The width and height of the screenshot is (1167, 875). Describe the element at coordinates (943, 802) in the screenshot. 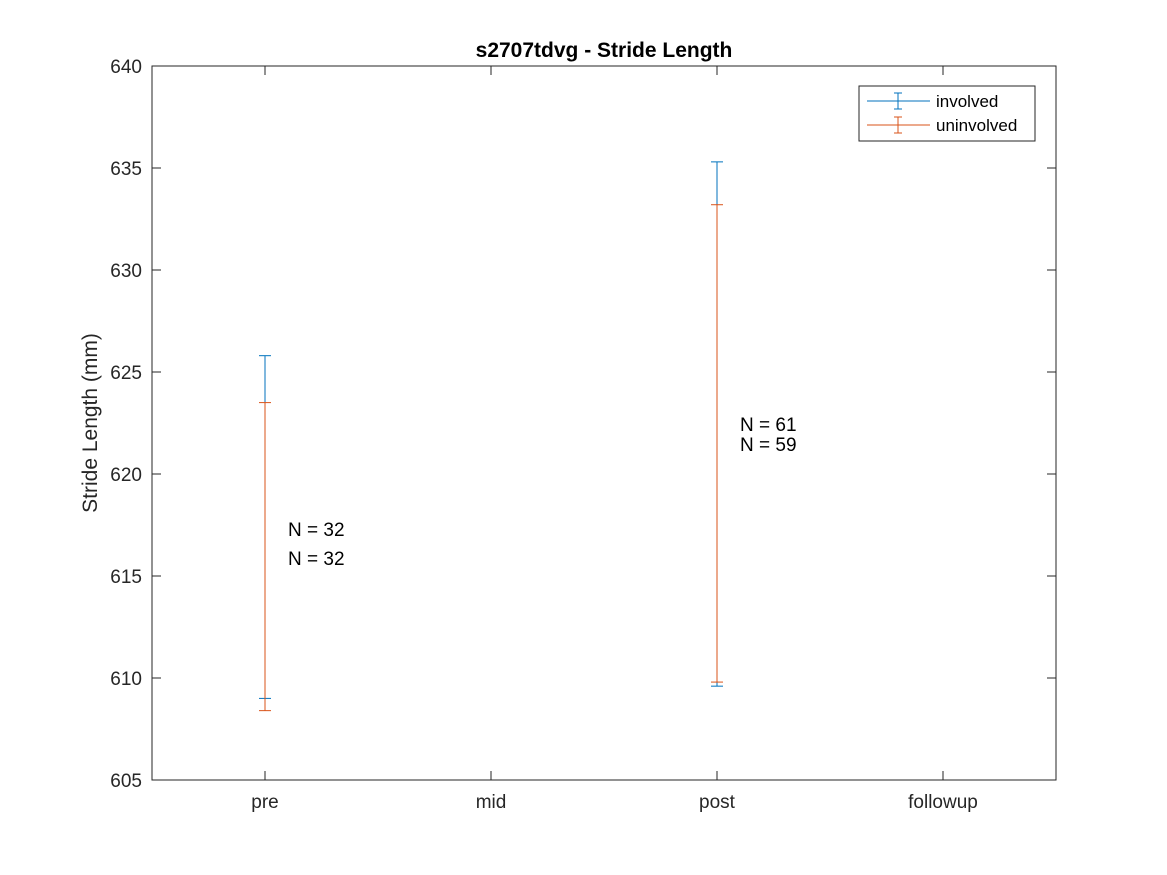

I see `x-tick-label: followup` at that location.